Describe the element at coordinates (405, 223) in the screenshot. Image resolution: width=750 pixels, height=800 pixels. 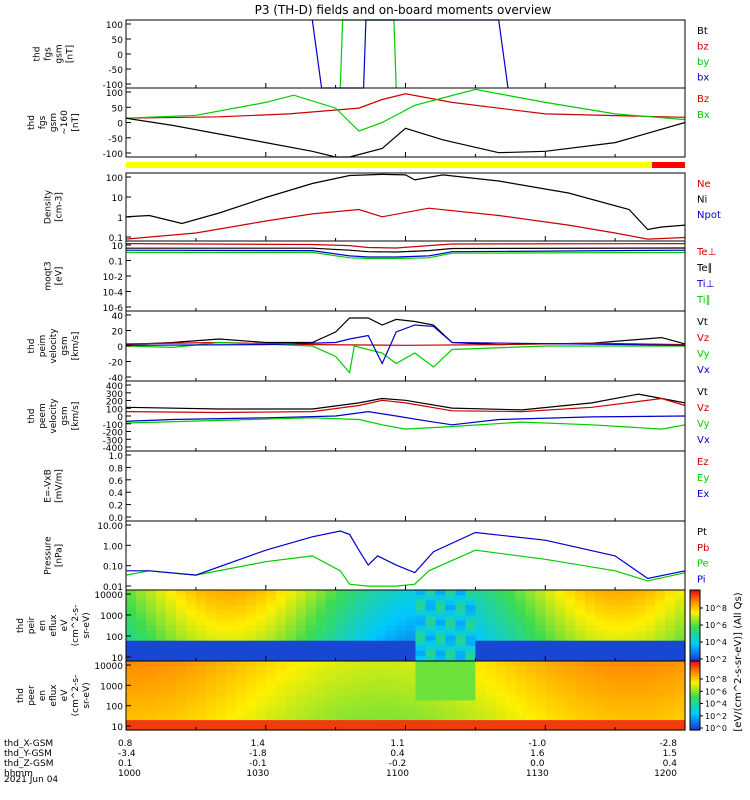
I see `series-line-Ne` at that location.